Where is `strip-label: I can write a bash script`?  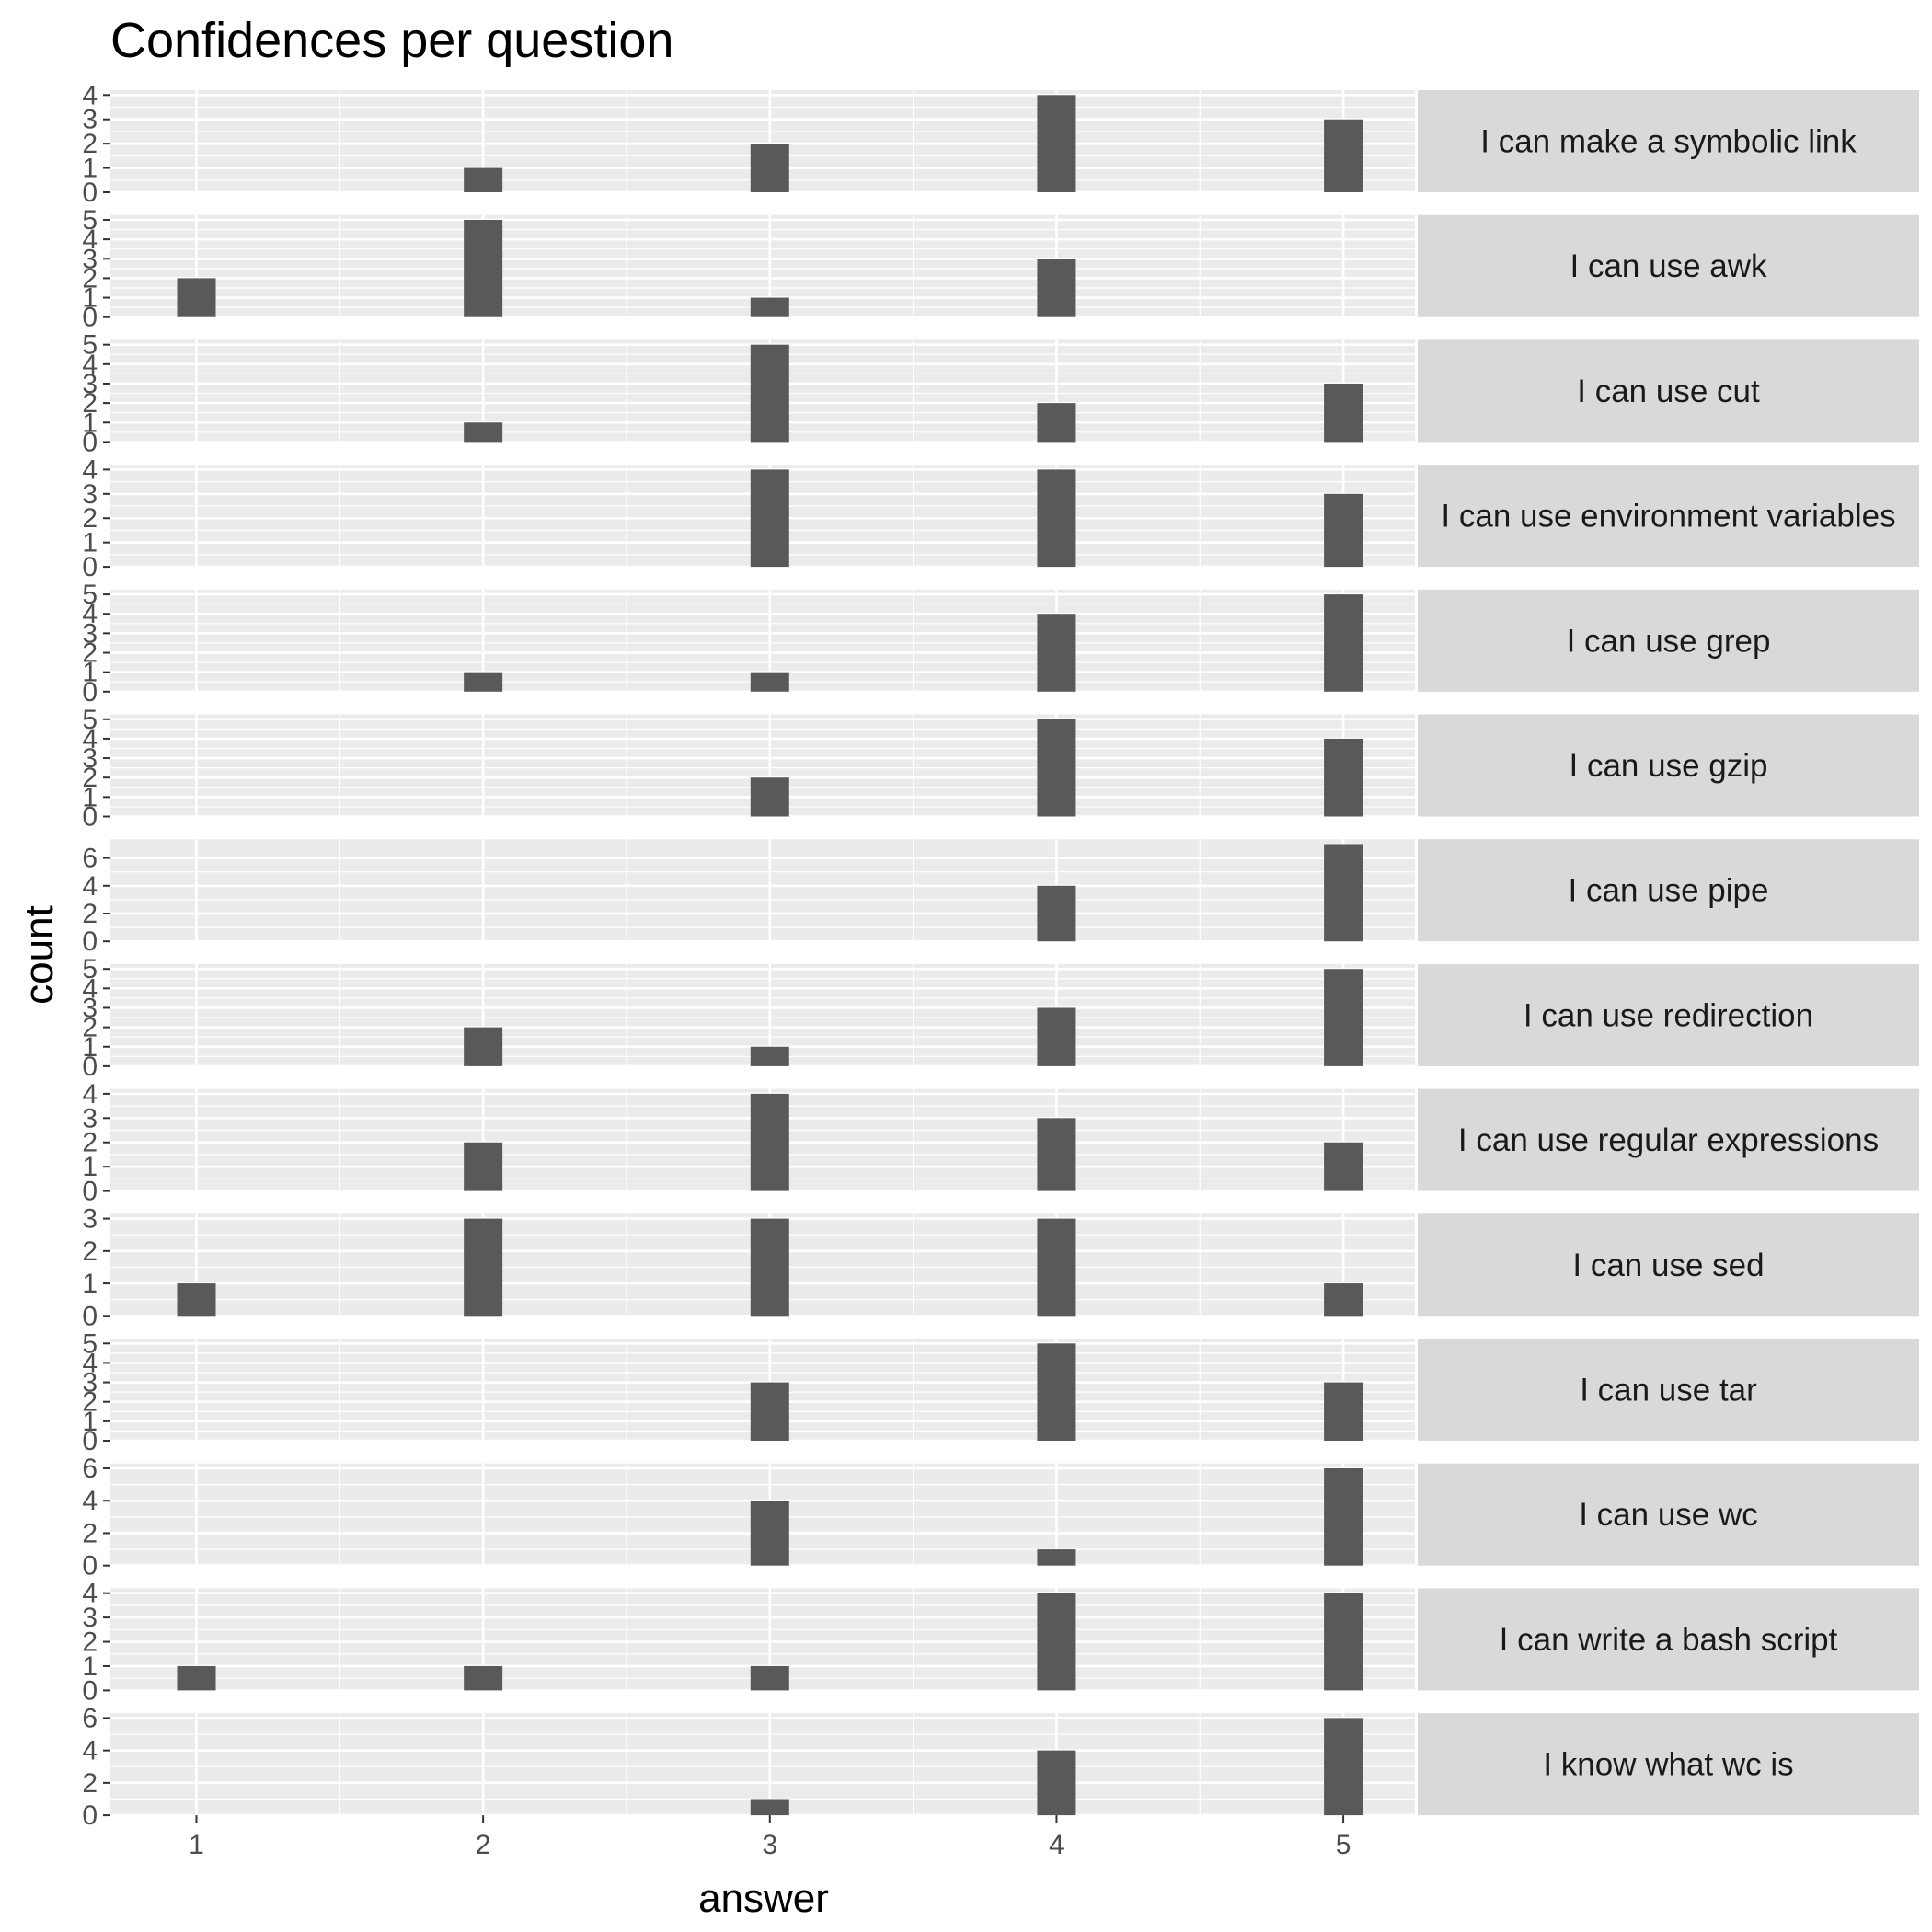 strip-label: I can write a bash script is located at coordinates (1669, 1640).